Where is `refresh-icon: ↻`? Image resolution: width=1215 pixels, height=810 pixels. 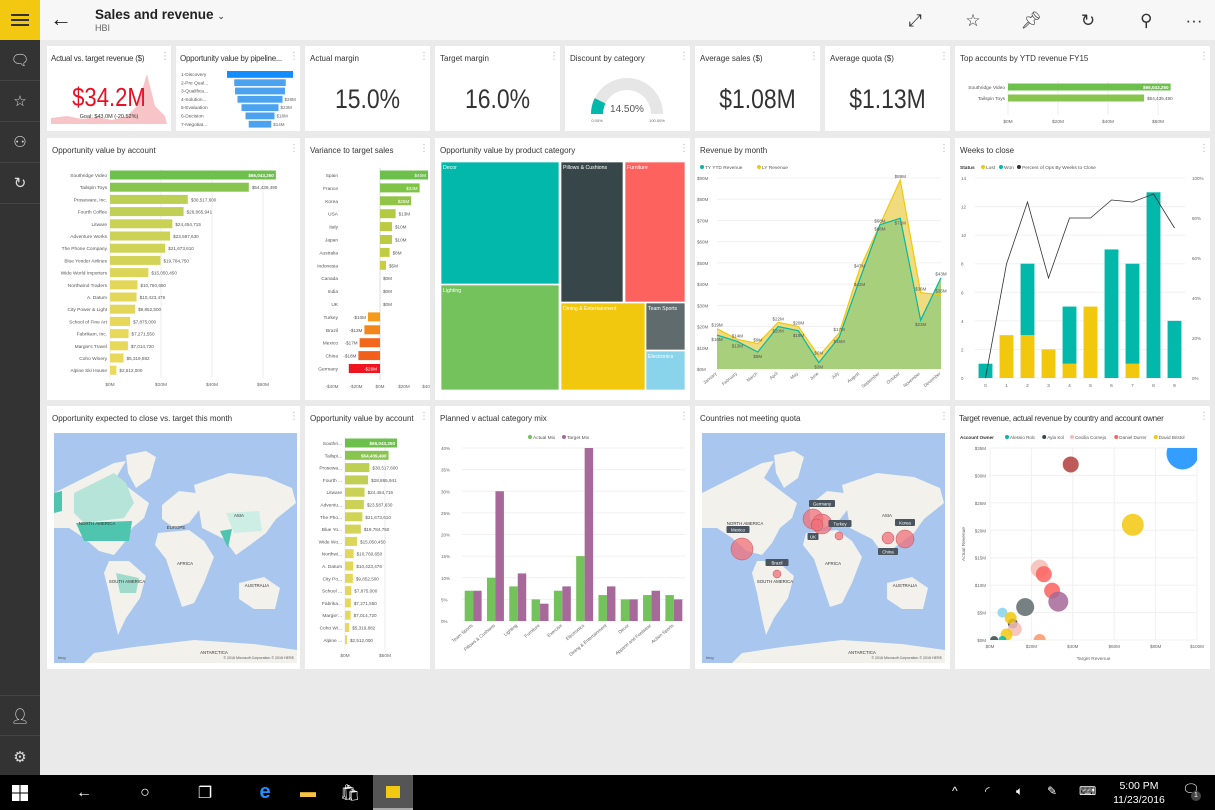
refresh-icon: ↻ is located at coordinates (1088, 20).